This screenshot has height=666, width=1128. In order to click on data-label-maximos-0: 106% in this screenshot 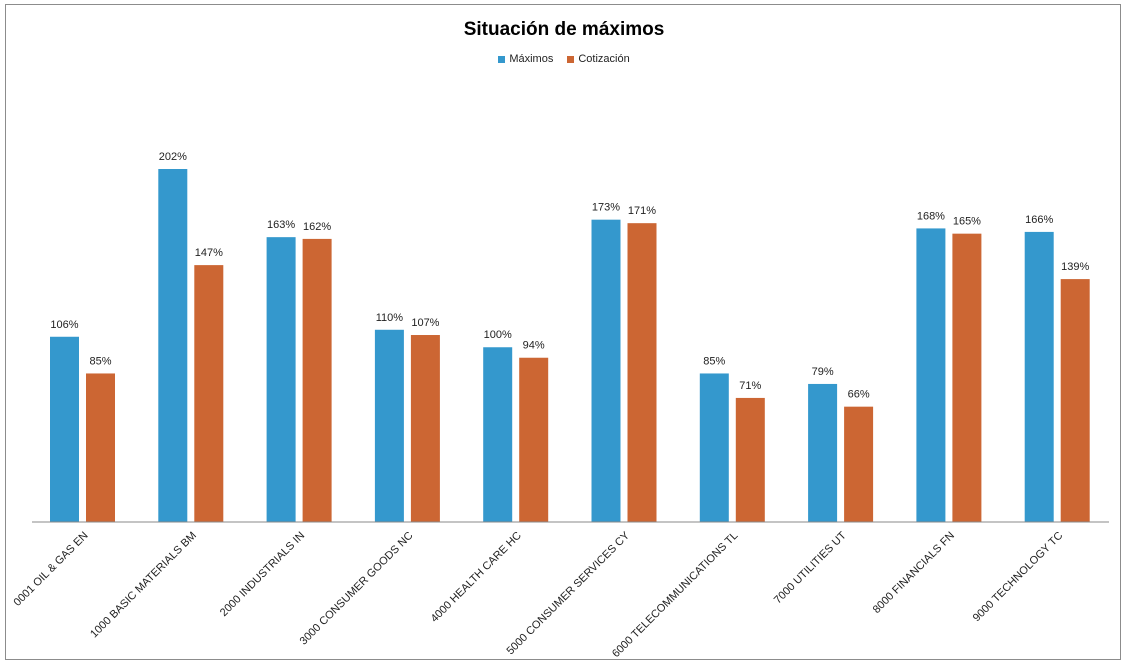, I will do `click(64, 325)`.